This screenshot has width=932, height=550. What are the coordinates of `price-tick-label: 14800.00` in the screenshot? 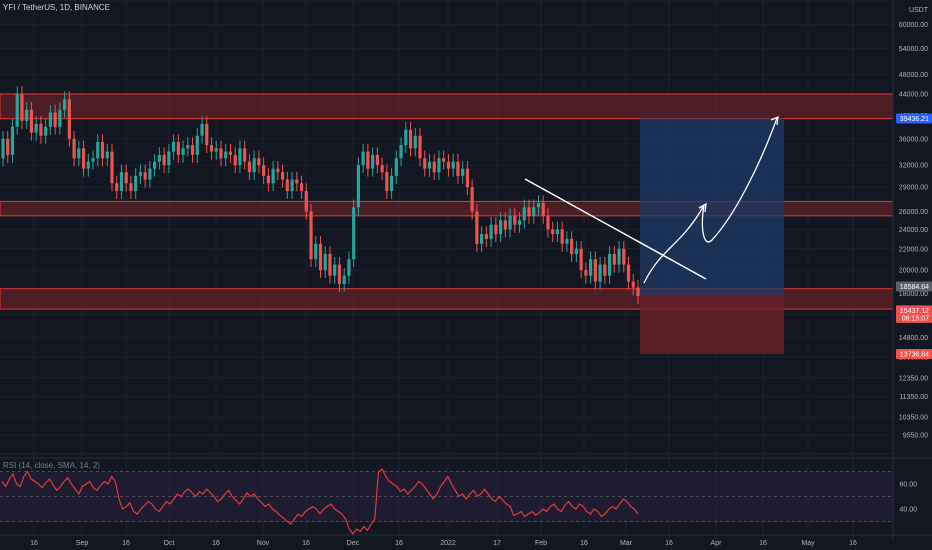 It's located at (913, 338).